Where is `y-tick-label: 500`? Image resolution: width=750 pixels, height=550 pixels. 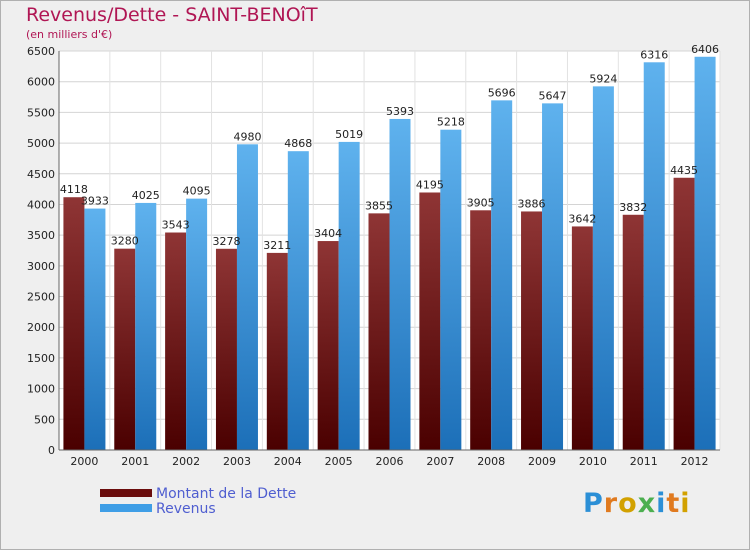
y-tick-label: 500 is located at coordinates (44, 419).